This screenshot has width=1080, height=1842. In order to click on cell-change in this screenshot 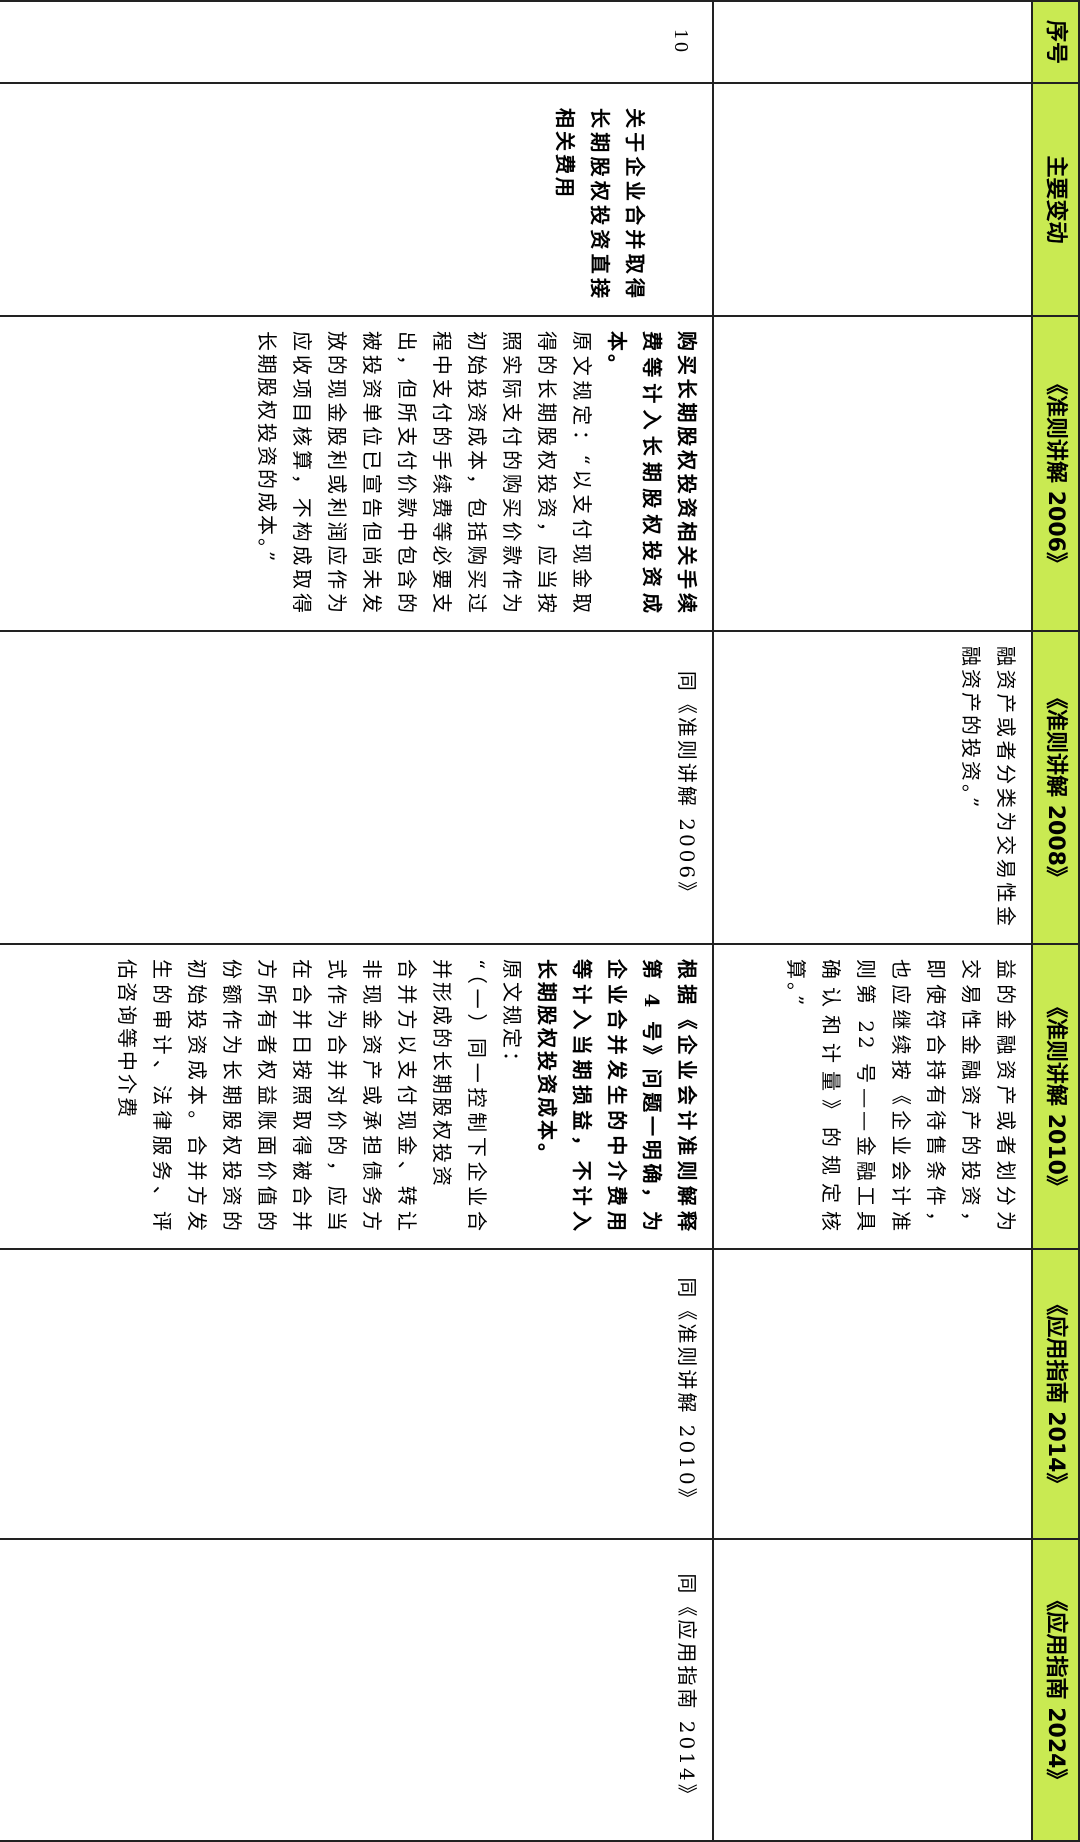, I will do `click(872, 199)`.